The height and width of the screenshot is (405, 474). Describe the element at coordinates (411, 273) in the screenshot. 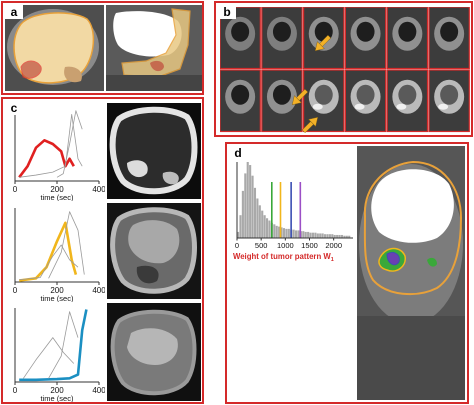

I see `tumor-pattern-overlay-image` at that location.